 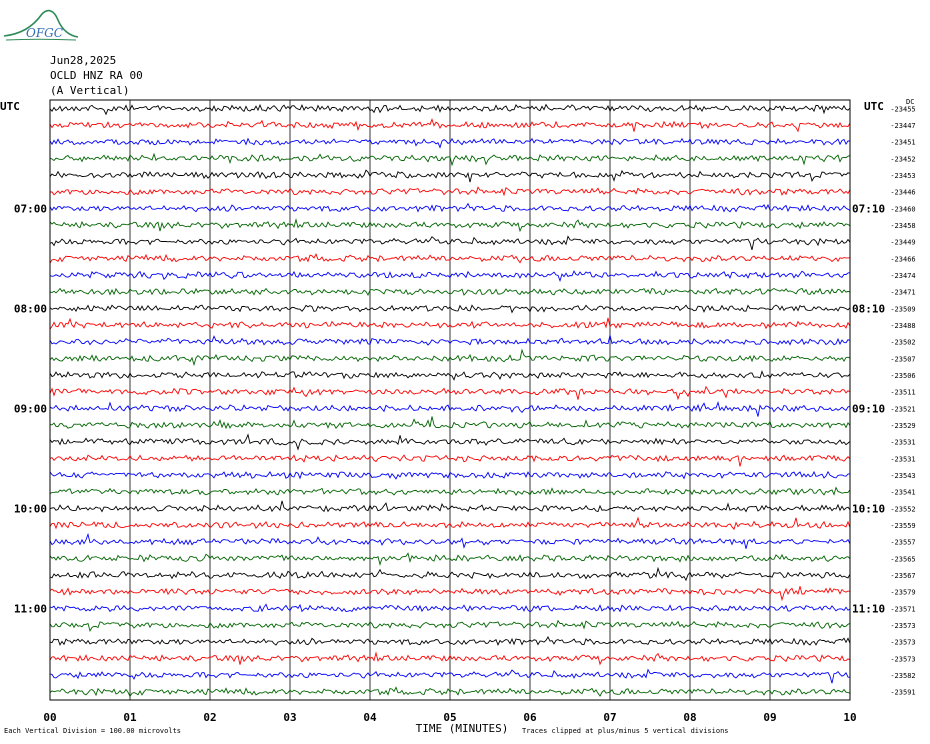 What do you see at coordinates (910, 102) in the screenshot?
I see `dc-label: DC` at bounding box center [910, 102].